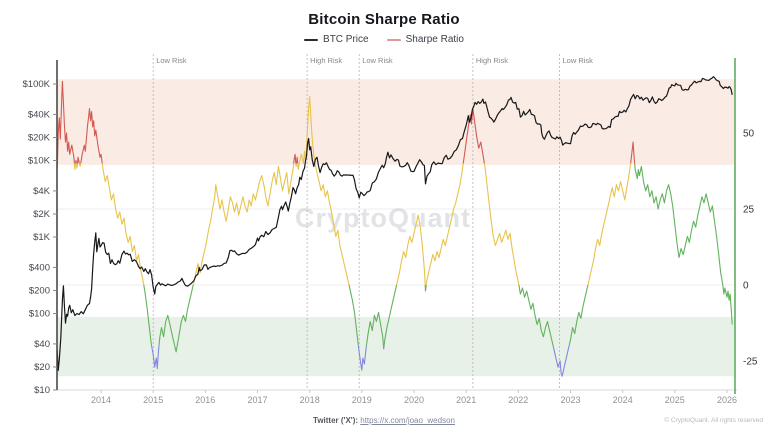  Describe the element at coordinates (746, 286) in the screenshot. I see `sharpe-axis-label: 0` at that location.